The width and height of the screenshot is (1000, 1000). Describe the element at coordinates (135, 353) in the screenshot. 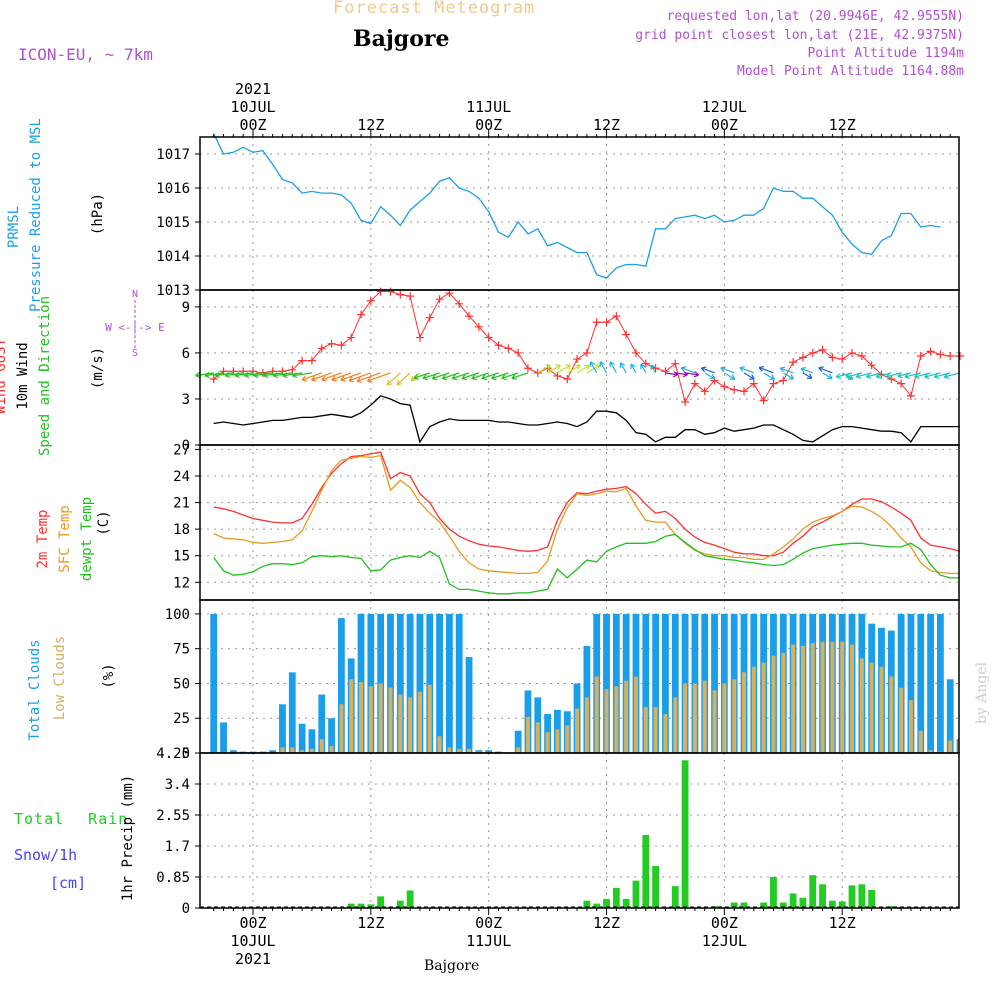

I see `compass-south: S` at that location.